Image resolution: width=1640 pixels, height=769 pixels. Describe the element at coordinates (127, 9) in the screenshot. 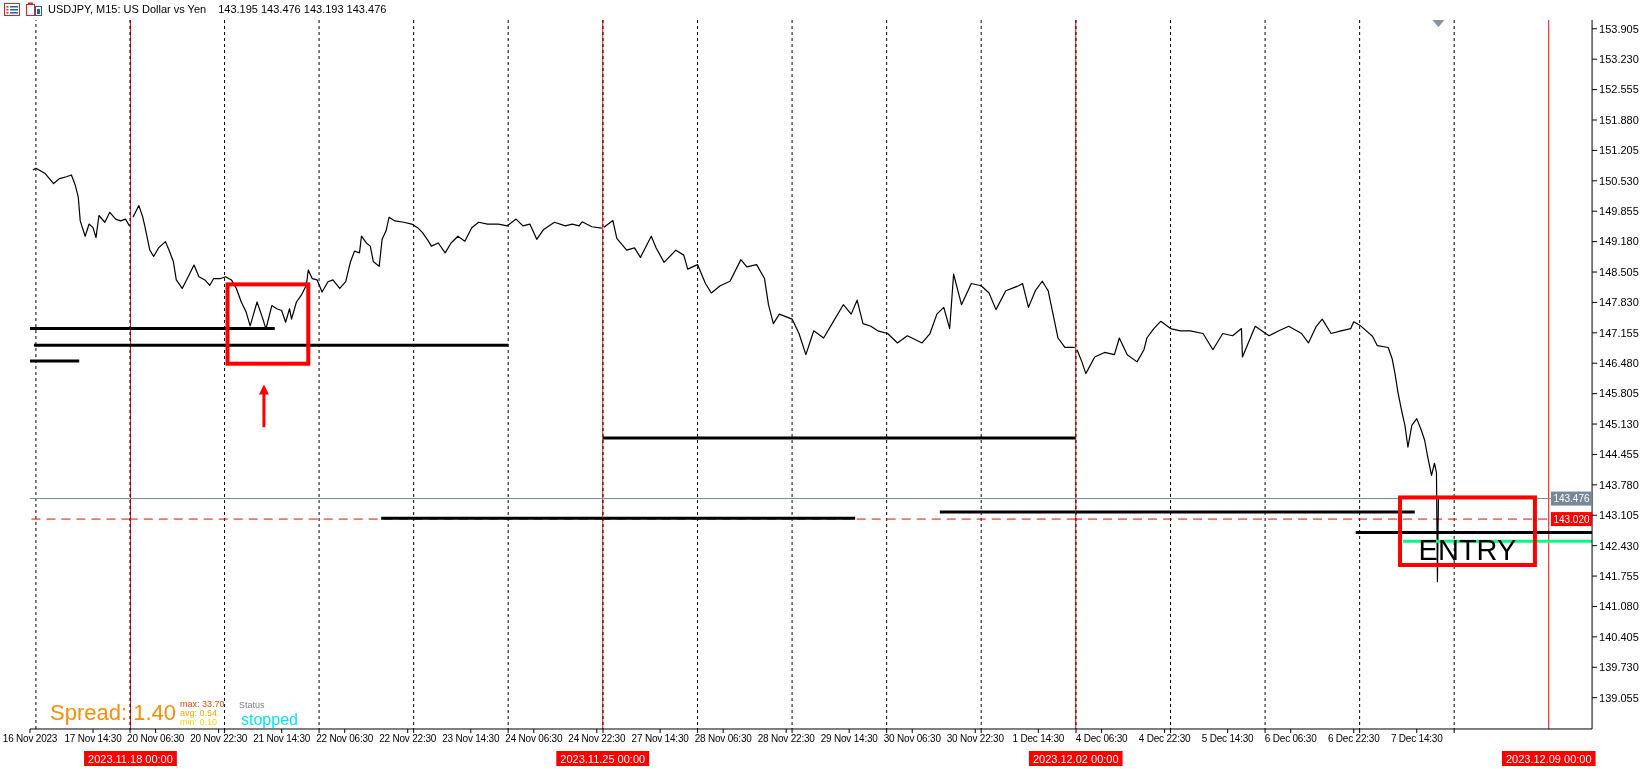

I see `text: USDJPY, M15: US Dollar vs Yen` at that location.